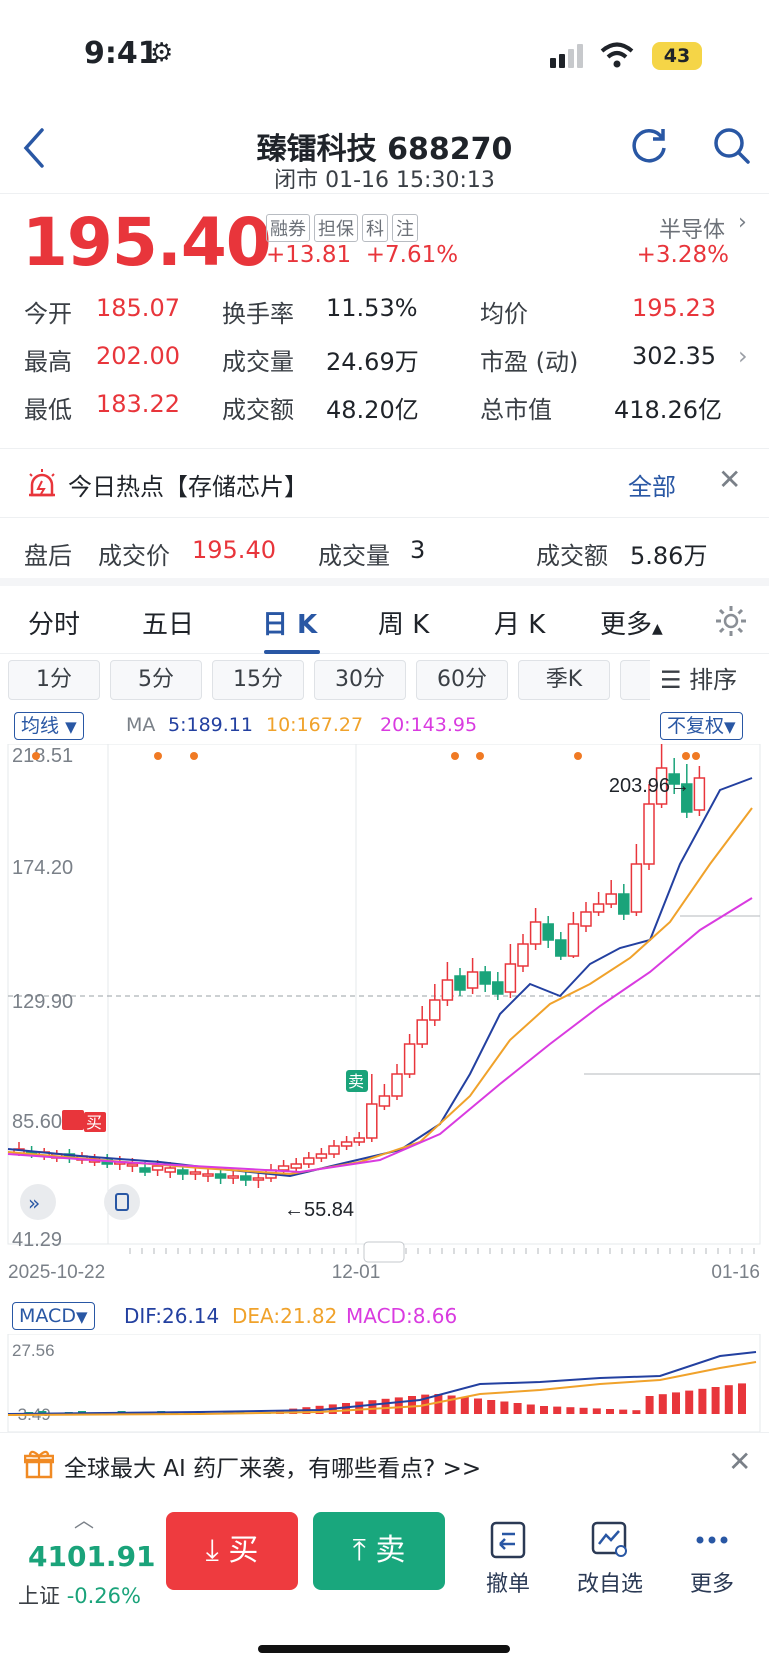  Describe the element at coordinates (529, 362) in the screenshot. I see `stat-label: 市盈 (动)` at that location.